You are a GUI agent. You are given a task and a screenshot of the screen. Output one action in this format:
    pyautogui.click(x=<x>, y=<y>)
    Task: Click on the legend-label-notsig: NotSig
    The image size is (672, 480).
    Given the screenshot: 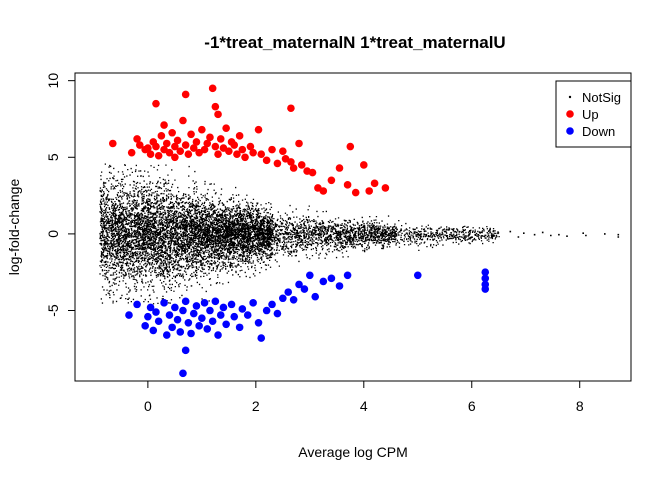 What is the action you would take?
    pyautogui.click(x=601, y=97)
    